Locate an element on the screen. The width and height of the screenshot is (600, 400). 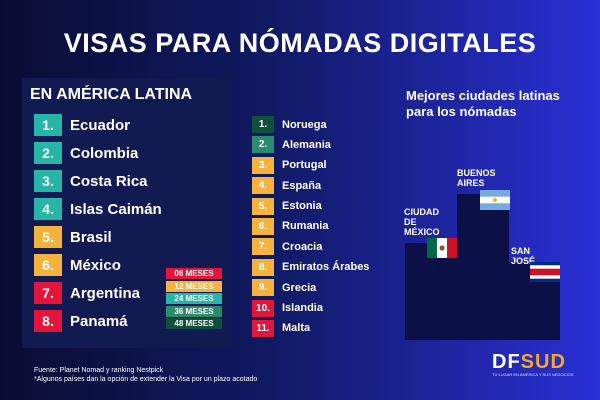
mexico-column is located at coordinates (431, 291).